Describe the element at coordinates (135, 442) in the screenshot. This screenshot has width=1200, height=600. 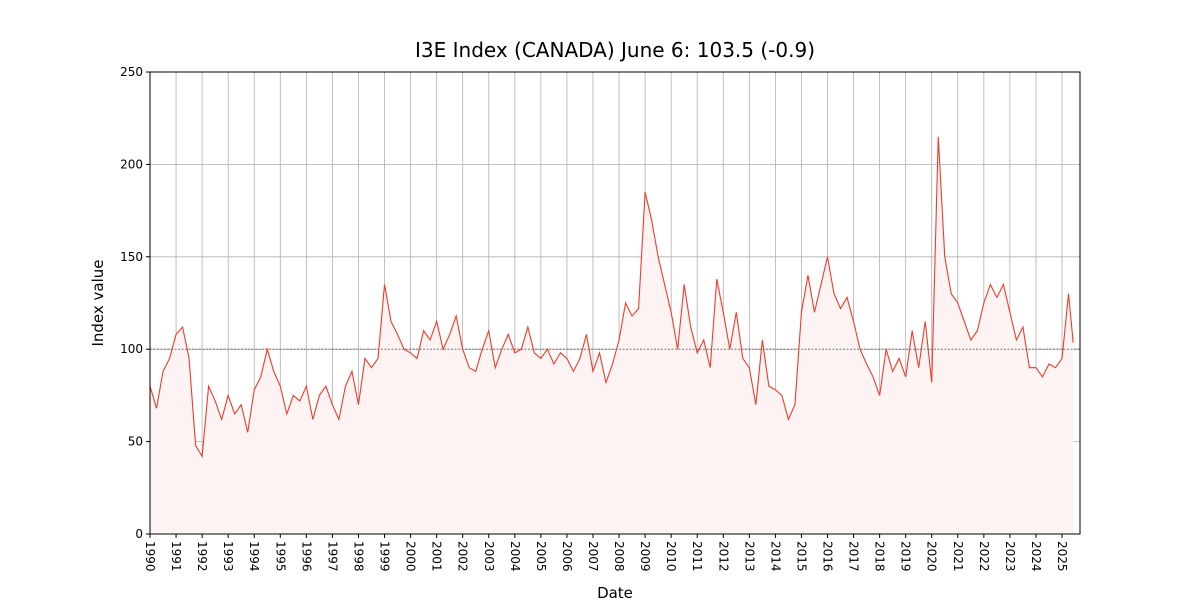
I see `y-tick-label: 50` at that location.